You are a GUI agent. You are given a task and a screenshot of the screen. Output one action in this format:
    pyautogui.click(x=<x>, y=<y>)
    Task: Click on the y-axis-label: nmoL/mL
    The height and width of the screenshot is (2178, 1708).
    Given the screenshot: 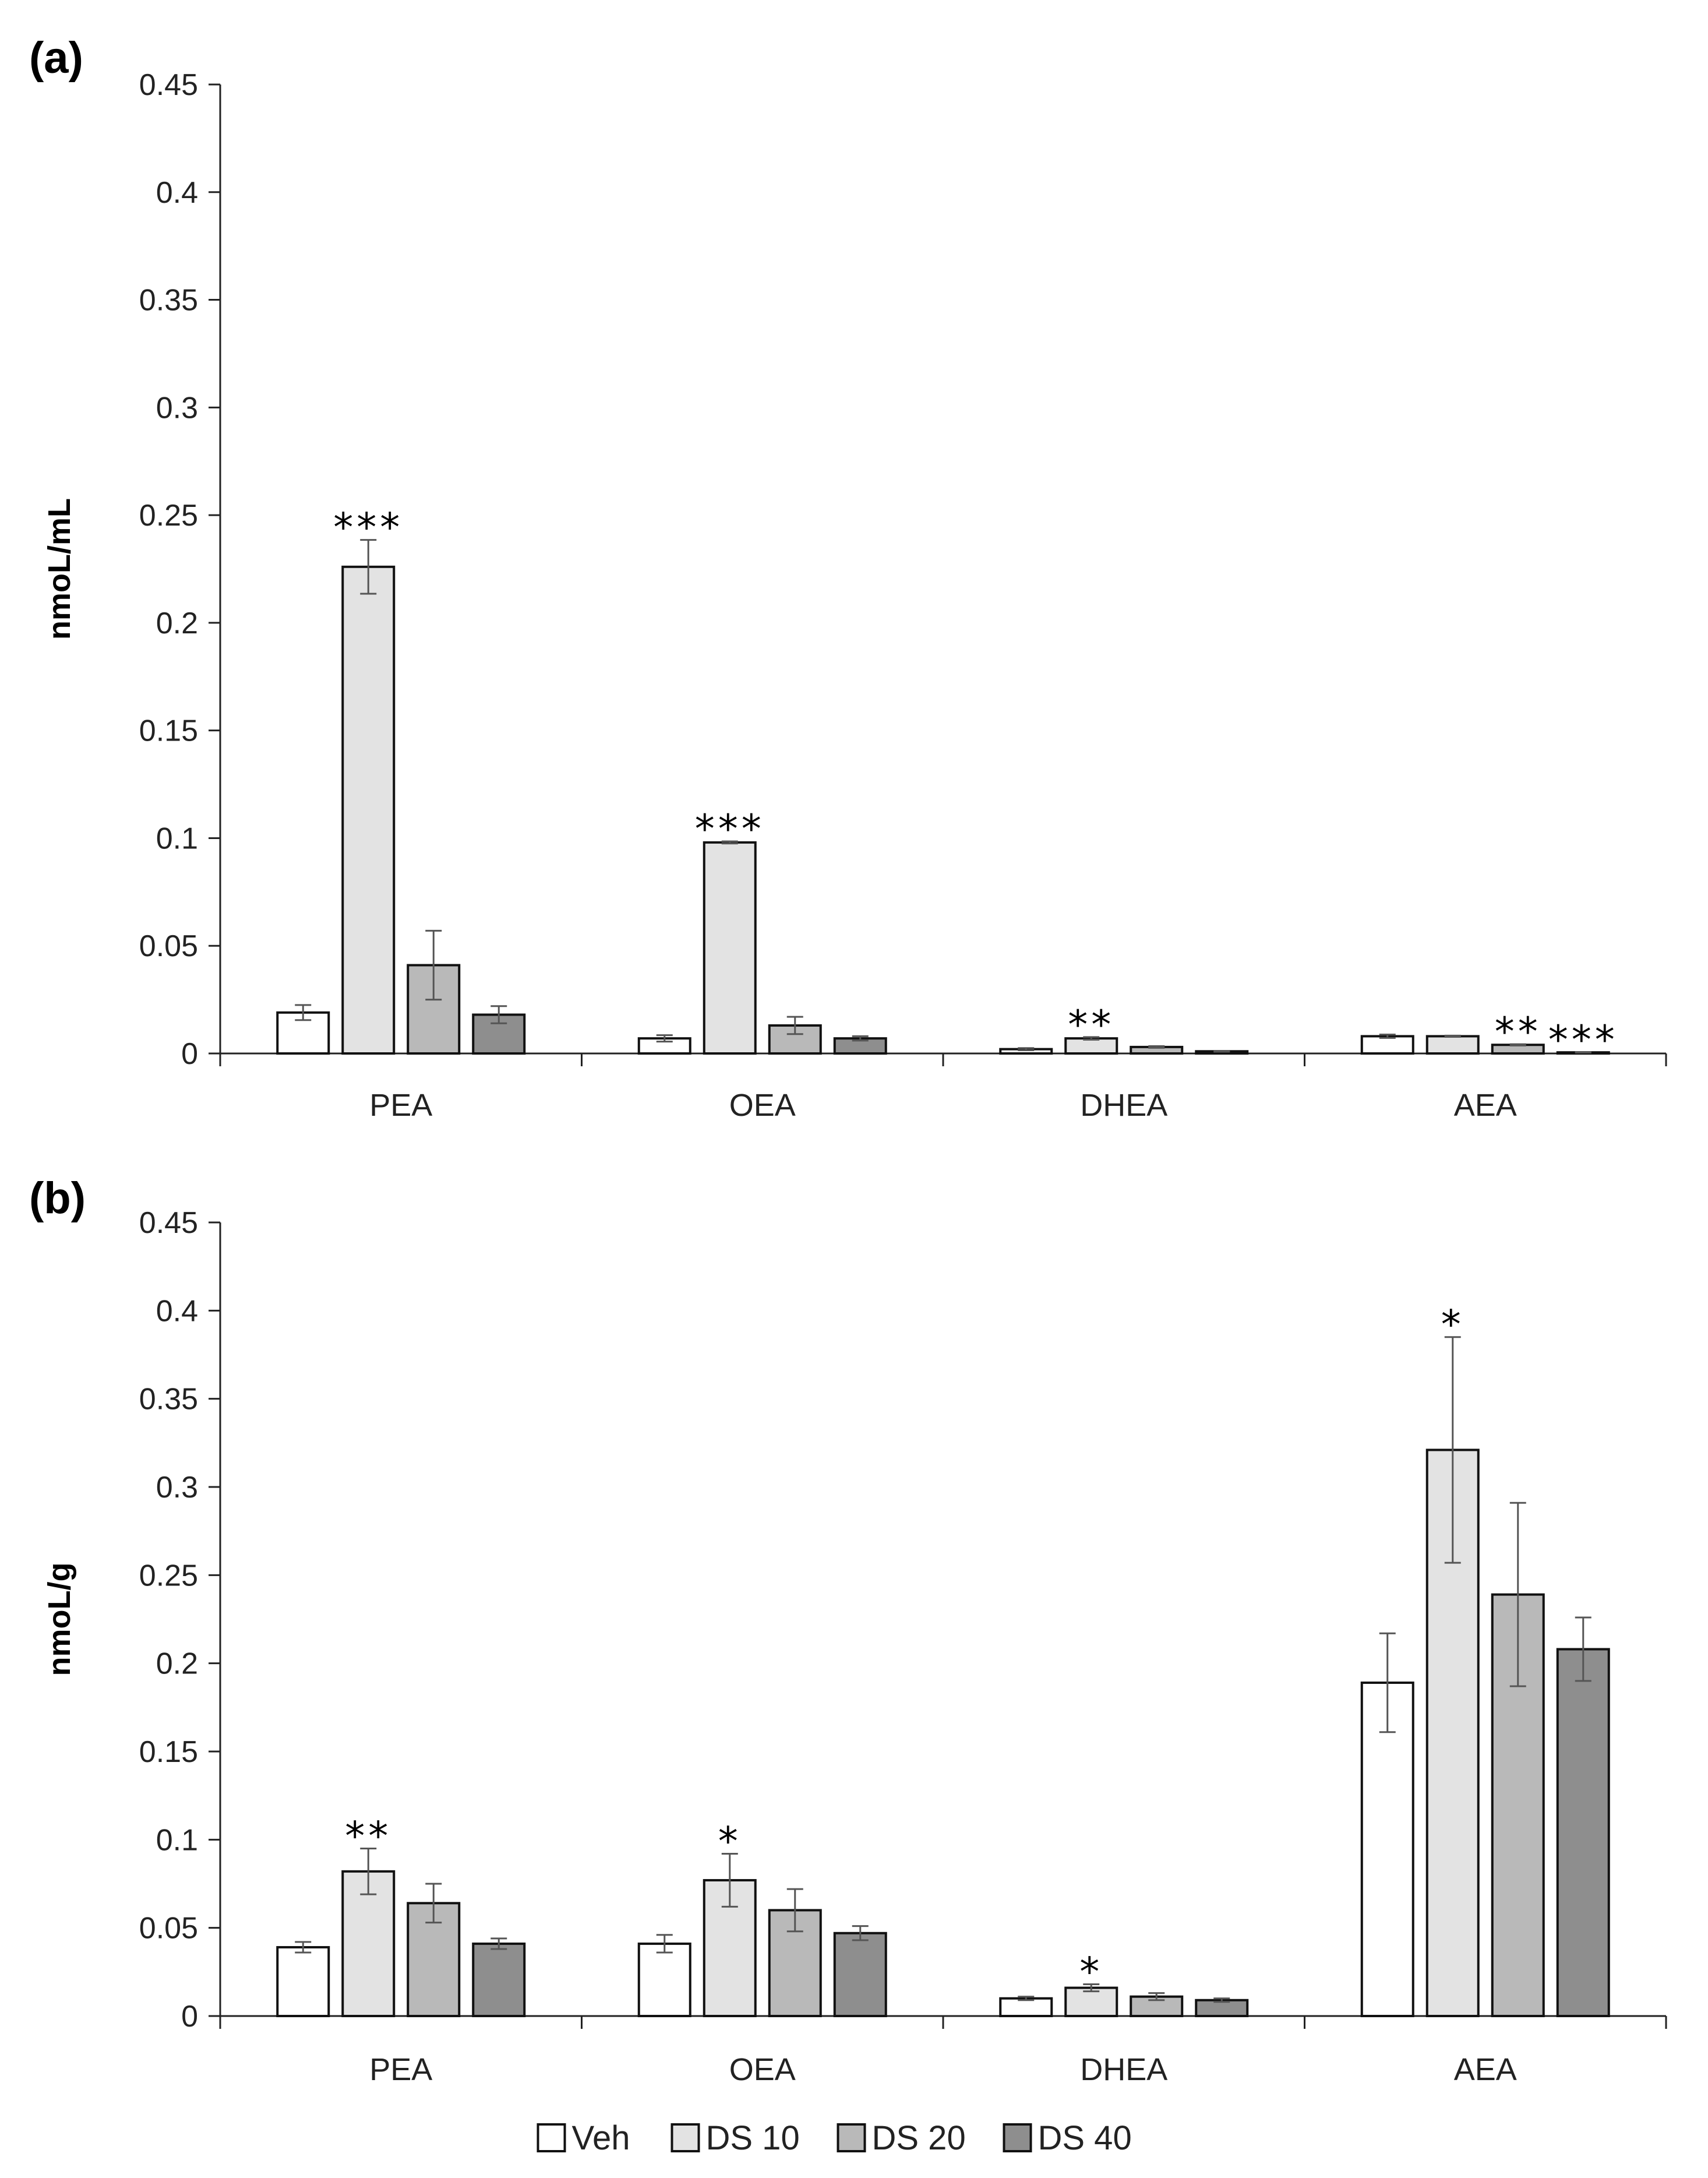 What is the action you would take?
    pyautogui.click(x=59, y=569)
    